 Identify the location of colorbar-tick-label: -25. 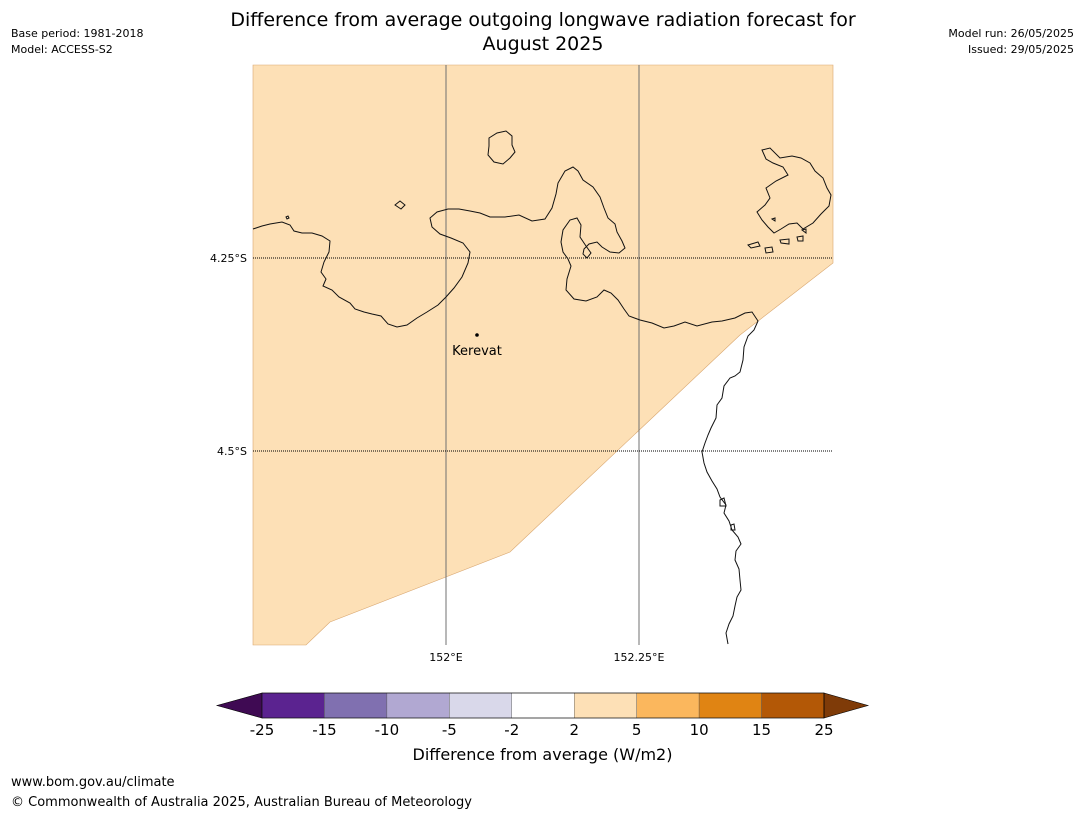
(262, 730).